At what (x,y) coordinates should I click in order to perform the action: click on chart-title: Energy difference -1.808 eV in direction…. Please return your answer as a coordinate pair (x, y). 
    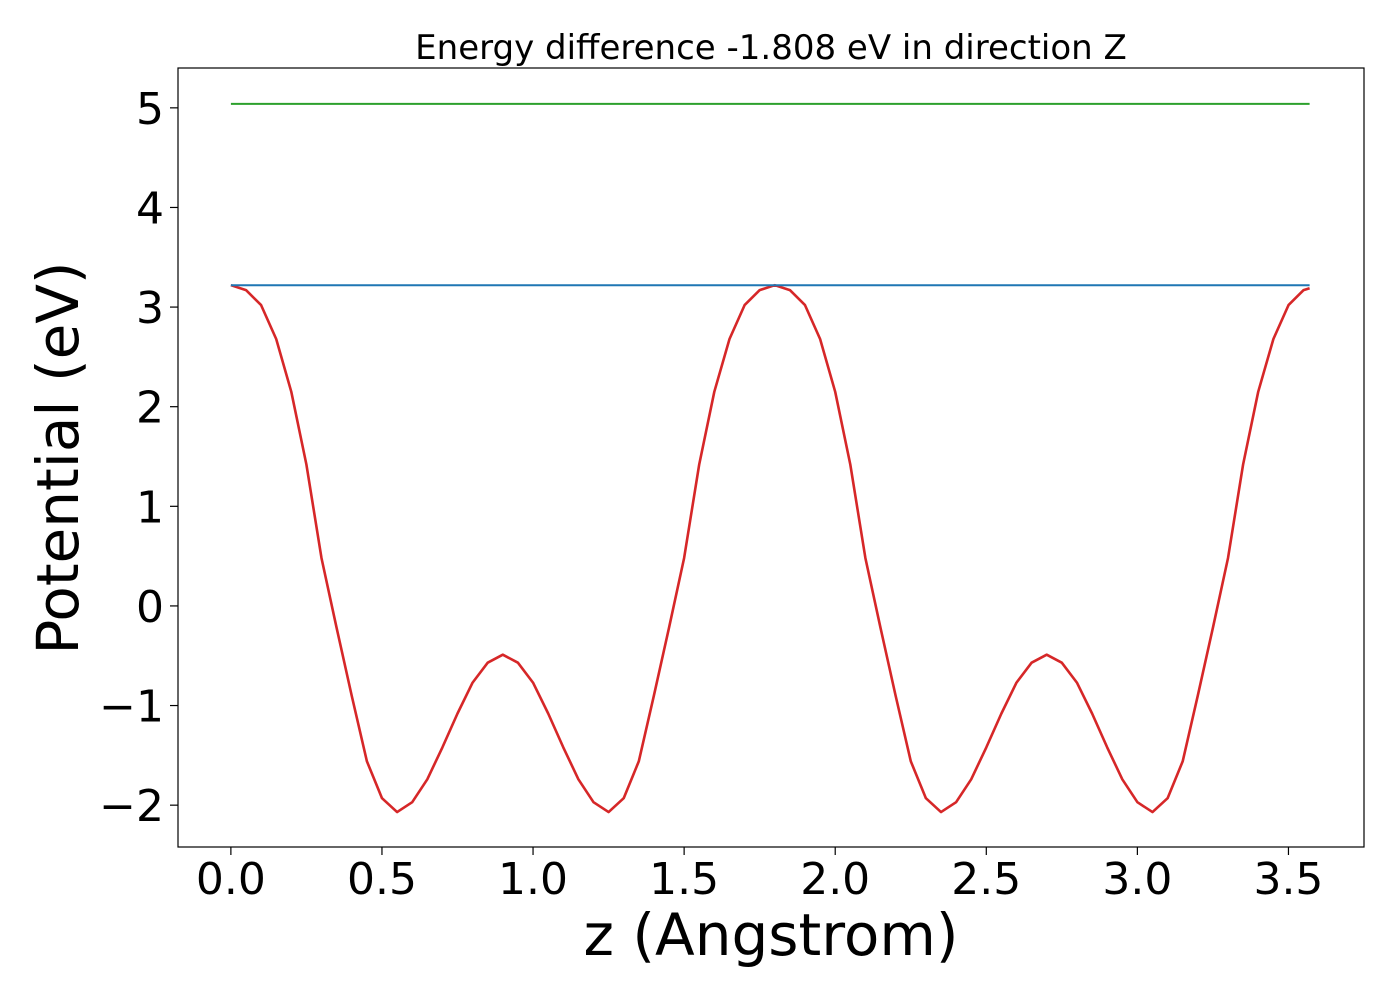
    Looking at the image, I should click on (771, 48).